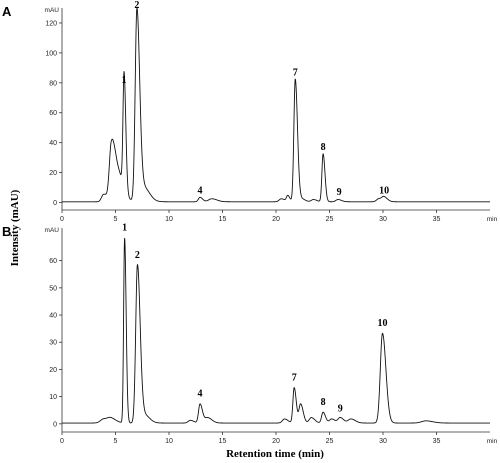 The width and height of the screenshot is (500, 463). What do you see at coordinates (6, 231) in the screenshot?
I see `panel-letter: B` at bounding box center [6, 231].